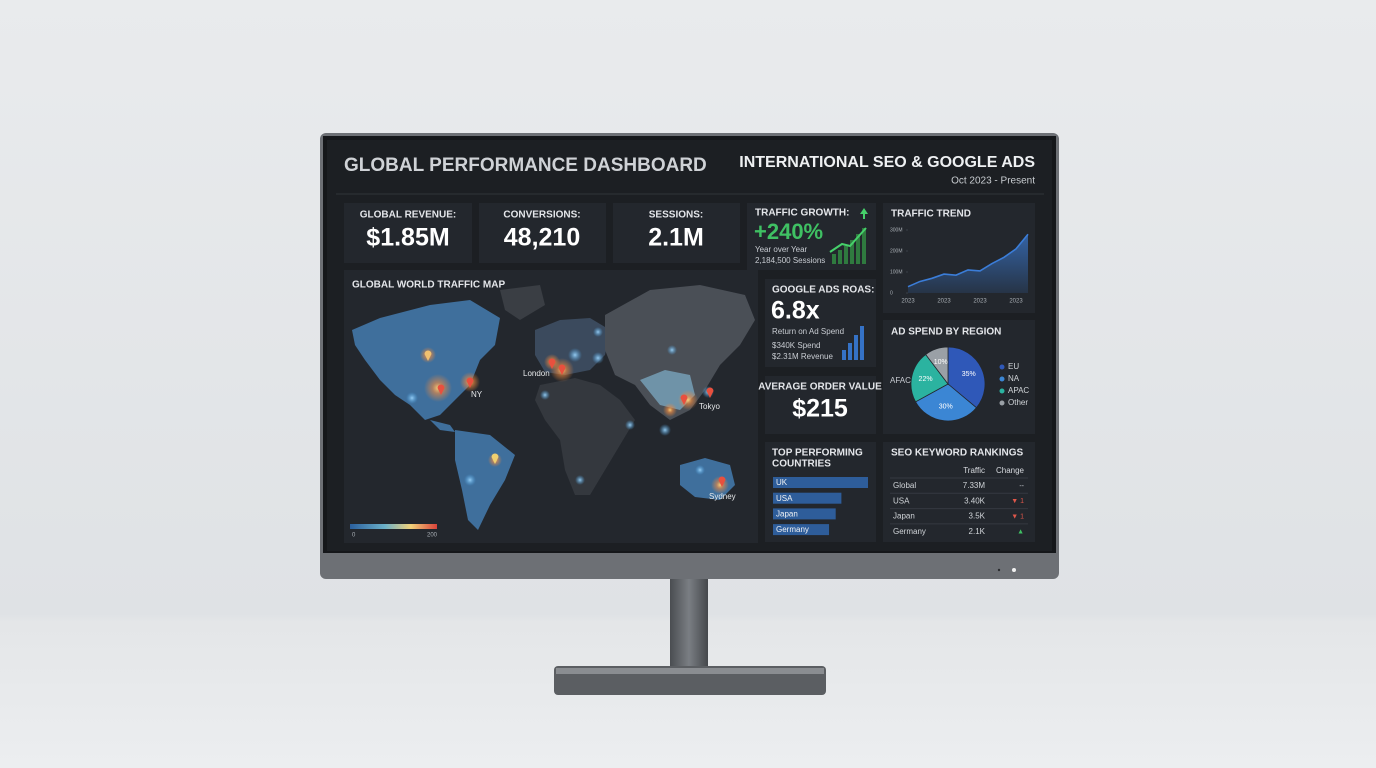 The image size is (1376, 768). Describe the element at coordinates (354, 536) in the screenshot. I see `scale-min: 0` at that location.